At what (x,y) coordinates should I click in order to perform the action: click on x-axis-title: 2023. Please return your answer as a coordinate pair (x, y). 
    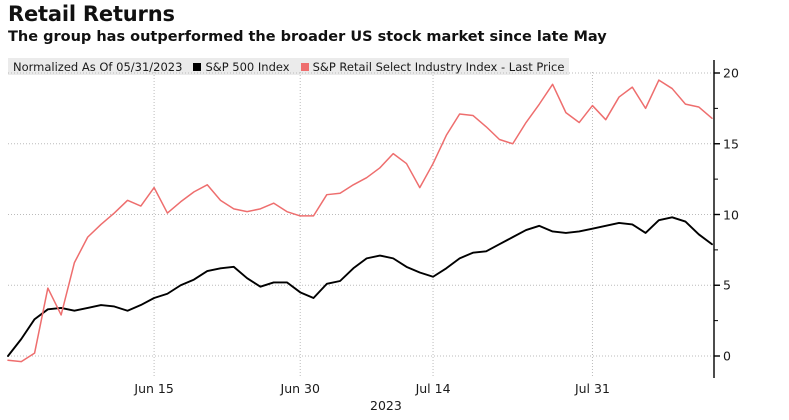
    Looking at the image, I should click on (386, 405).